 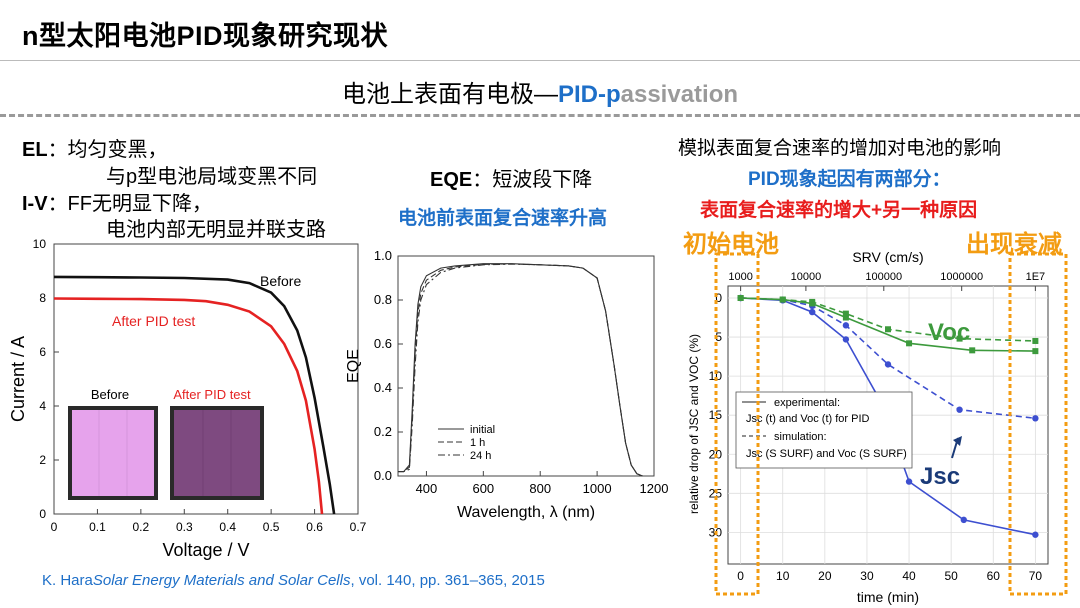 What do you see at coordinates (314, 527) in the screenshot?
I see `iv-x-tick-label: 0.6` at bounding box center [314, 527].